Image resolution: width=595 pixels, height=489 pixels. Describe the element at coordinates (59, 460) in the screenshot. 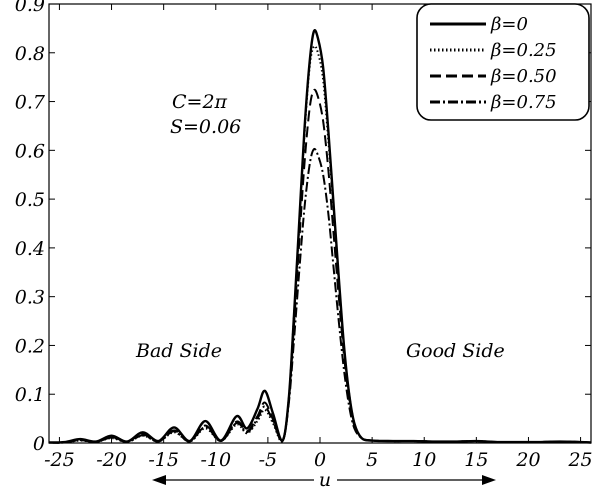

I see `x-tick-label: -25` at that location.